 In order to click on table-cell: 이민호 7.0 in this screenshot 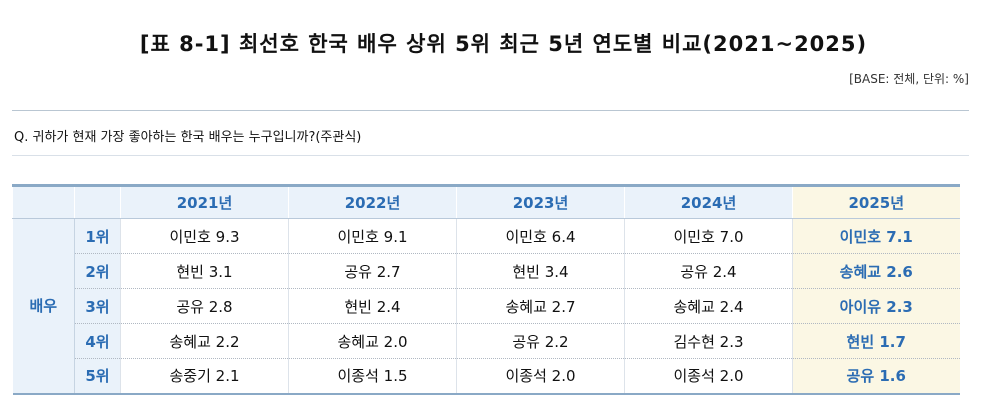, I will do `click(708, 236)`.